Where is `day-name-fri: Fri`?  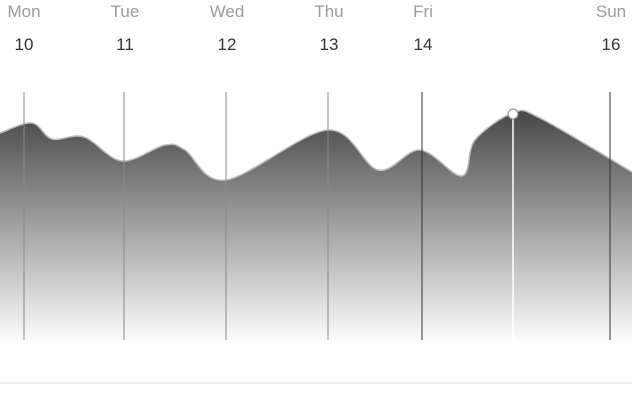
day-name-fri: Fri is located at coordinates (423, 11).